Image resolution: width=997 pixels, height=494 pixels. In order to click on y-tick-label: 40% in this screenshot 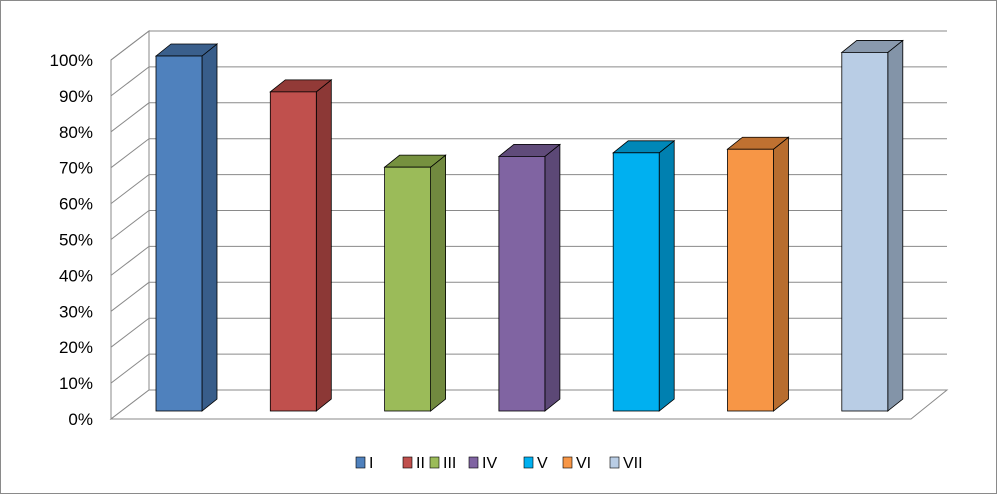, I will do `click(76, 275)`.